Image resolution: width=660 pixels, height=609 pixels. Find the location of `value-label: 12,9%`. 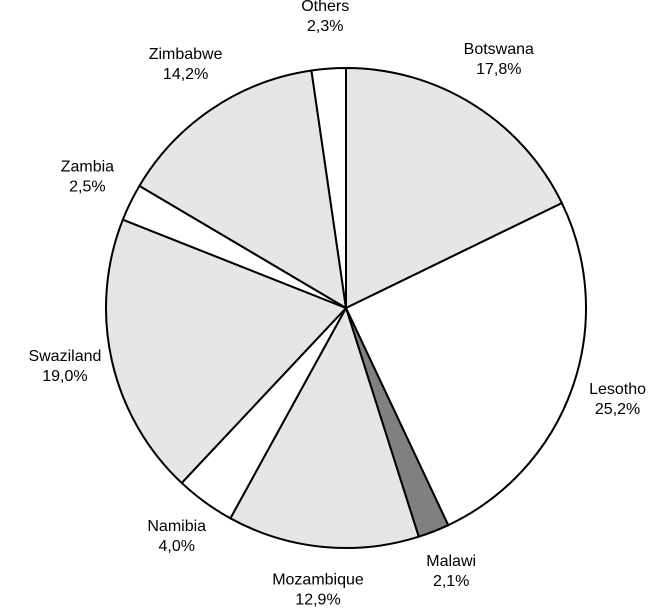

value-label: 12,9% is located at coordinates (317, 600).